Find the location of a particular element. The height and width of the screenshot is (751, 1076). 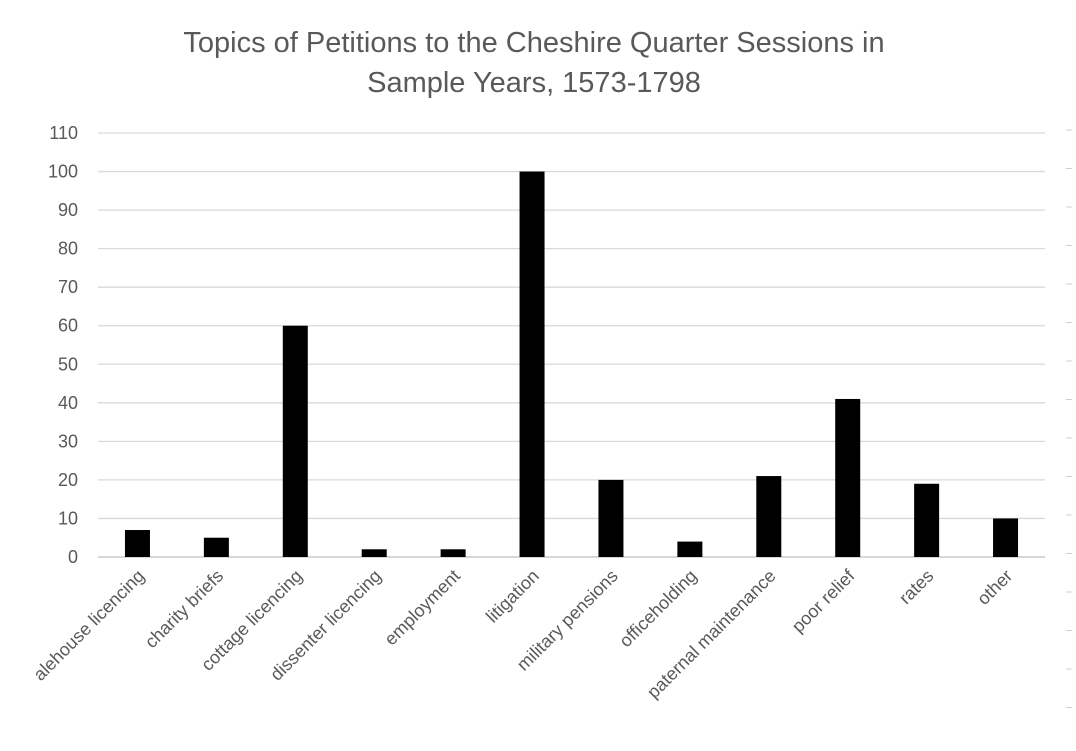

x-tick-label: officeholding is located at coordinates (657, 608).